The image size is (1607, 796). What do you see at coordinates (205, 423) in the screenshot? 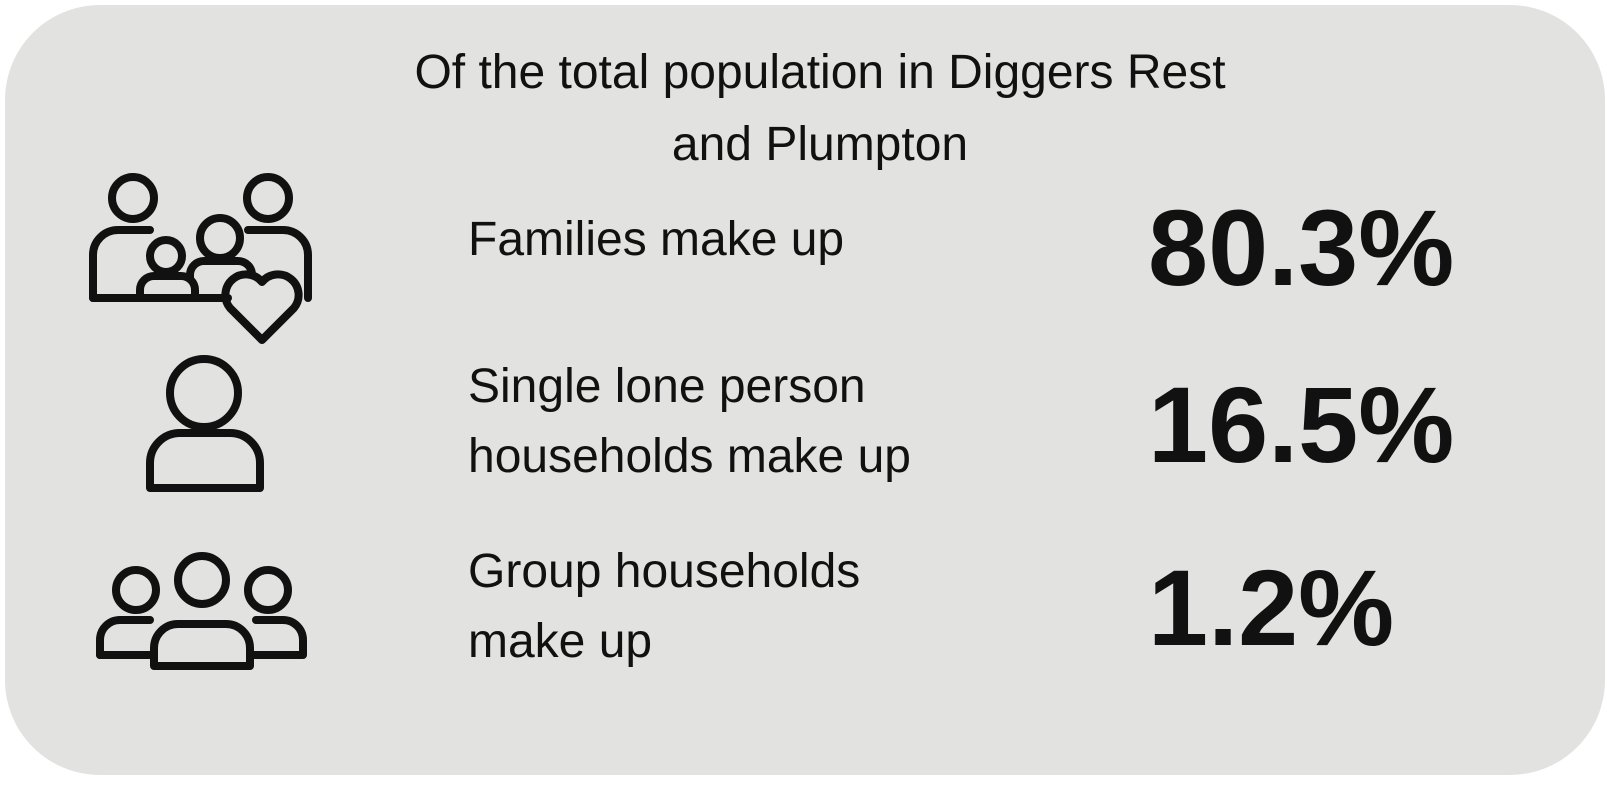
I see `single-person-icon` at bounding box center [205, 423].